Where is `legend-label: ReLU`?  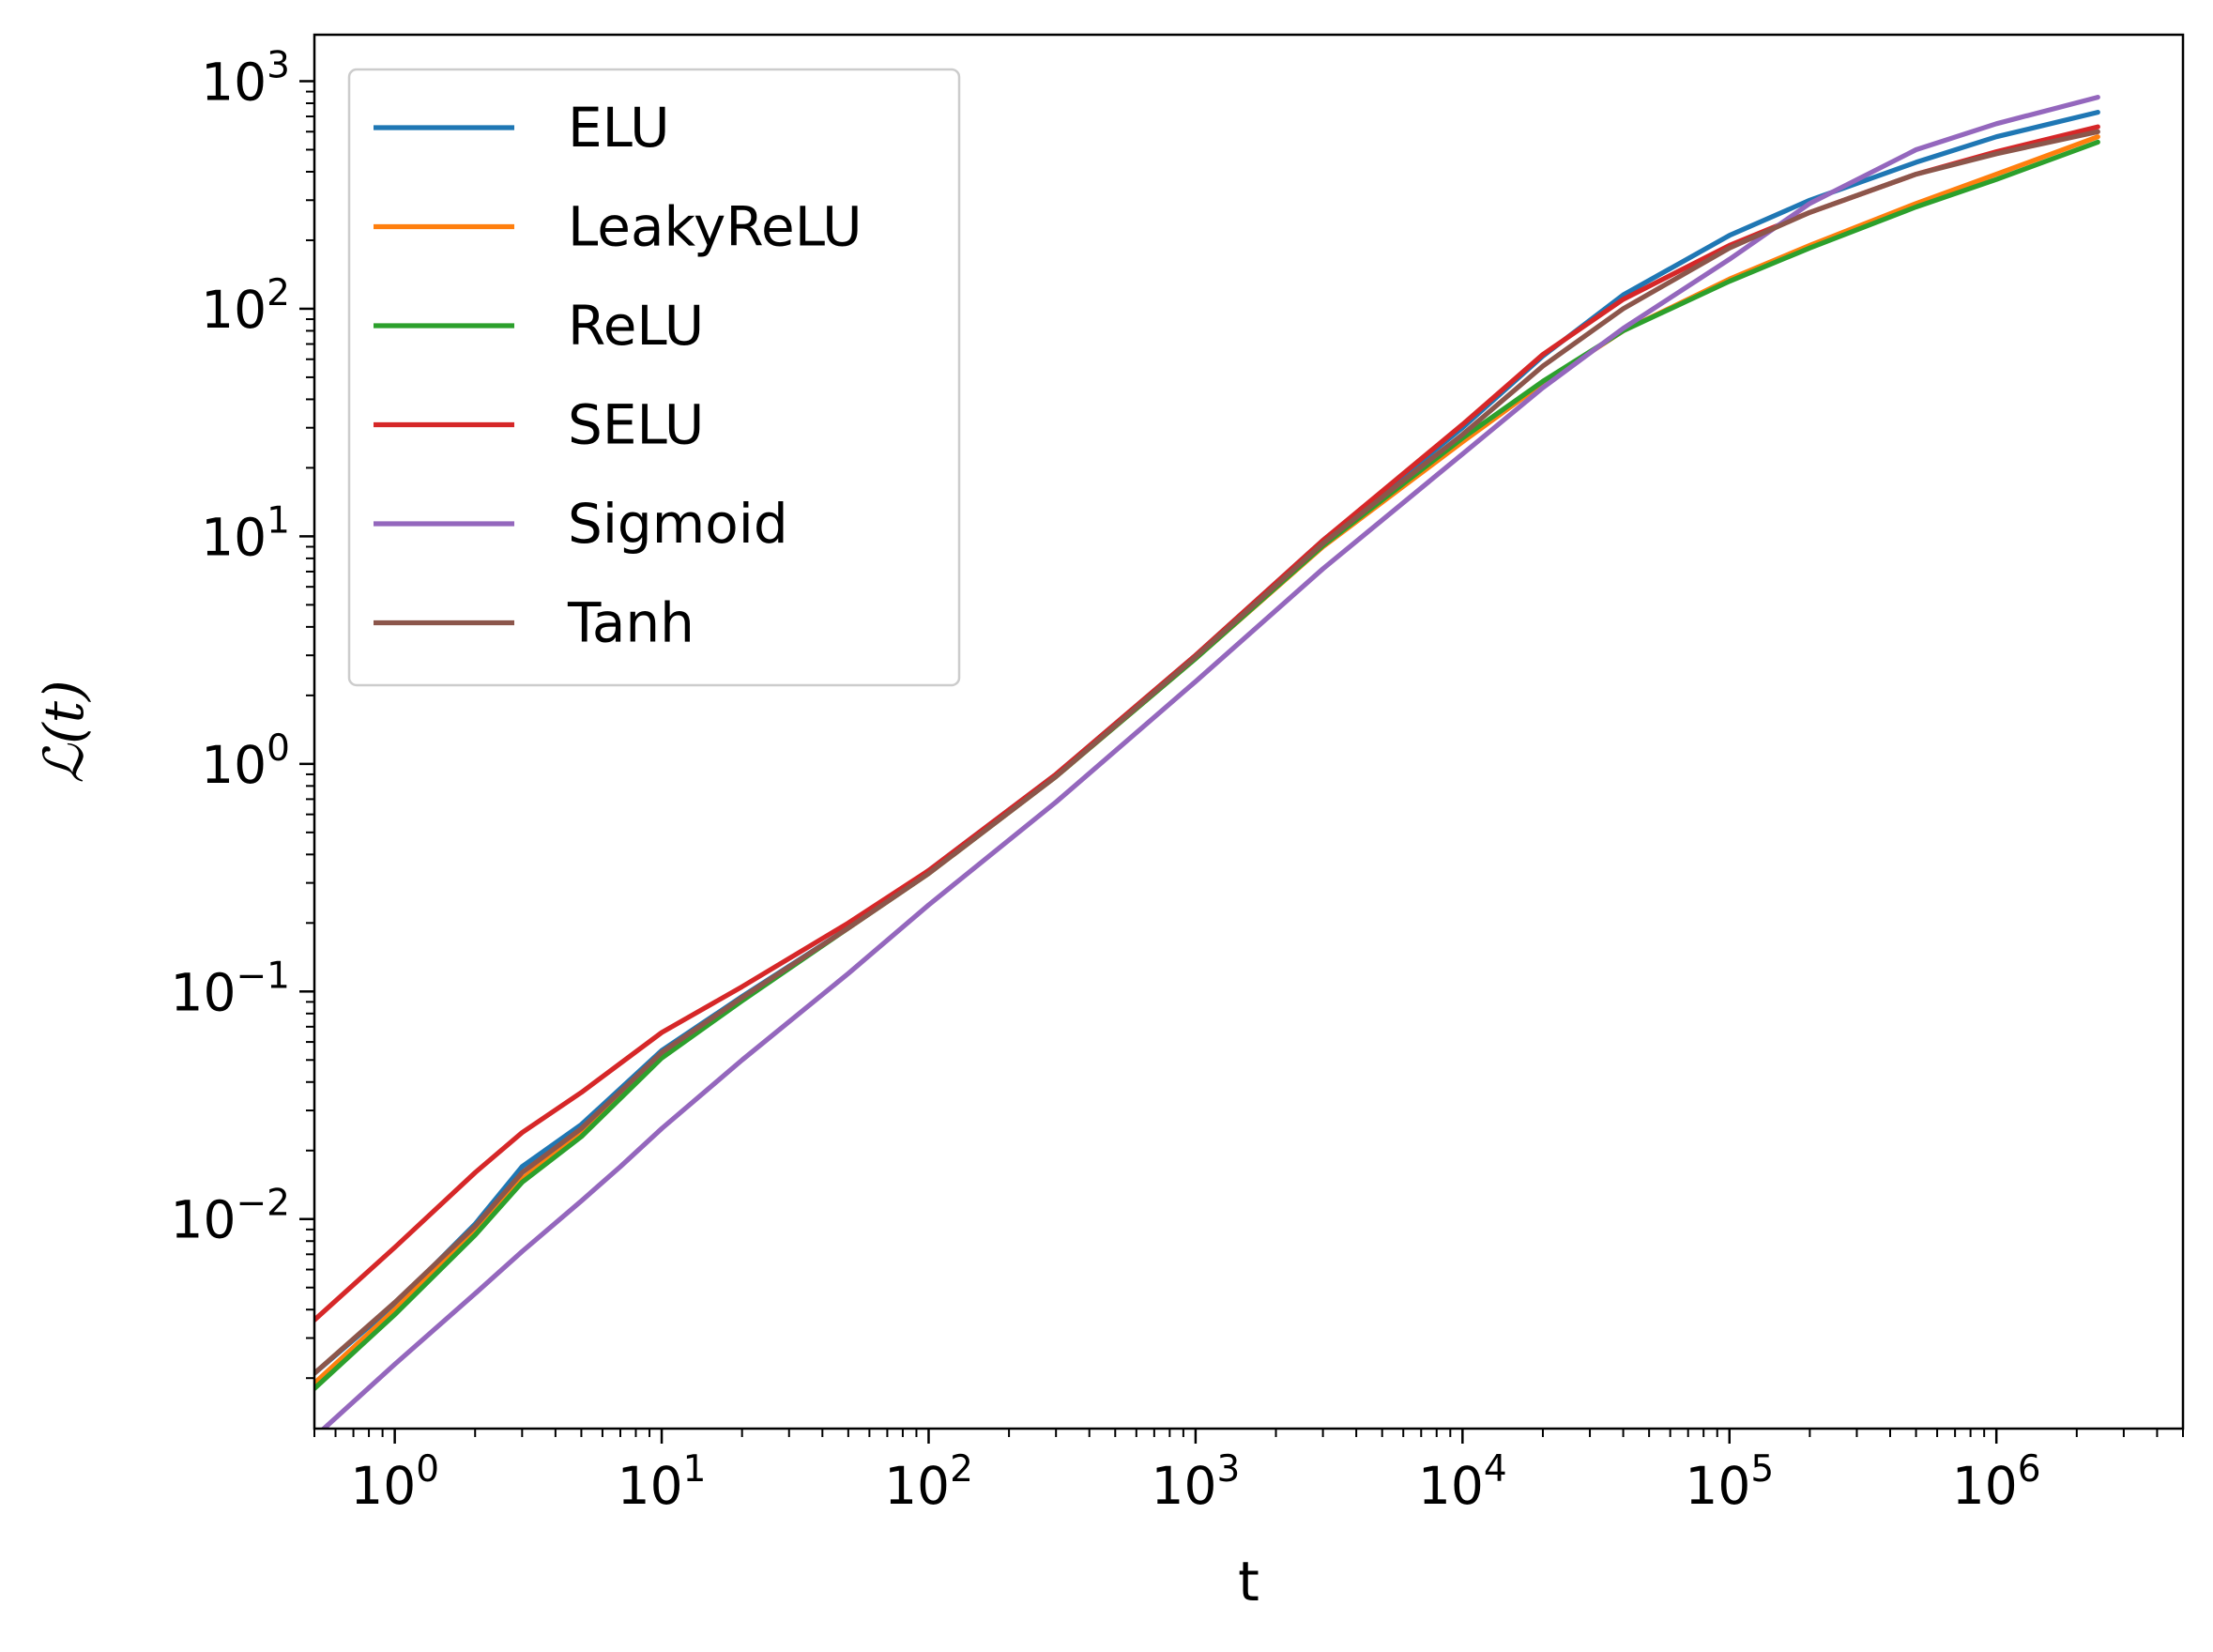 legend-label: ReLU is located at coordinates (636, 326).